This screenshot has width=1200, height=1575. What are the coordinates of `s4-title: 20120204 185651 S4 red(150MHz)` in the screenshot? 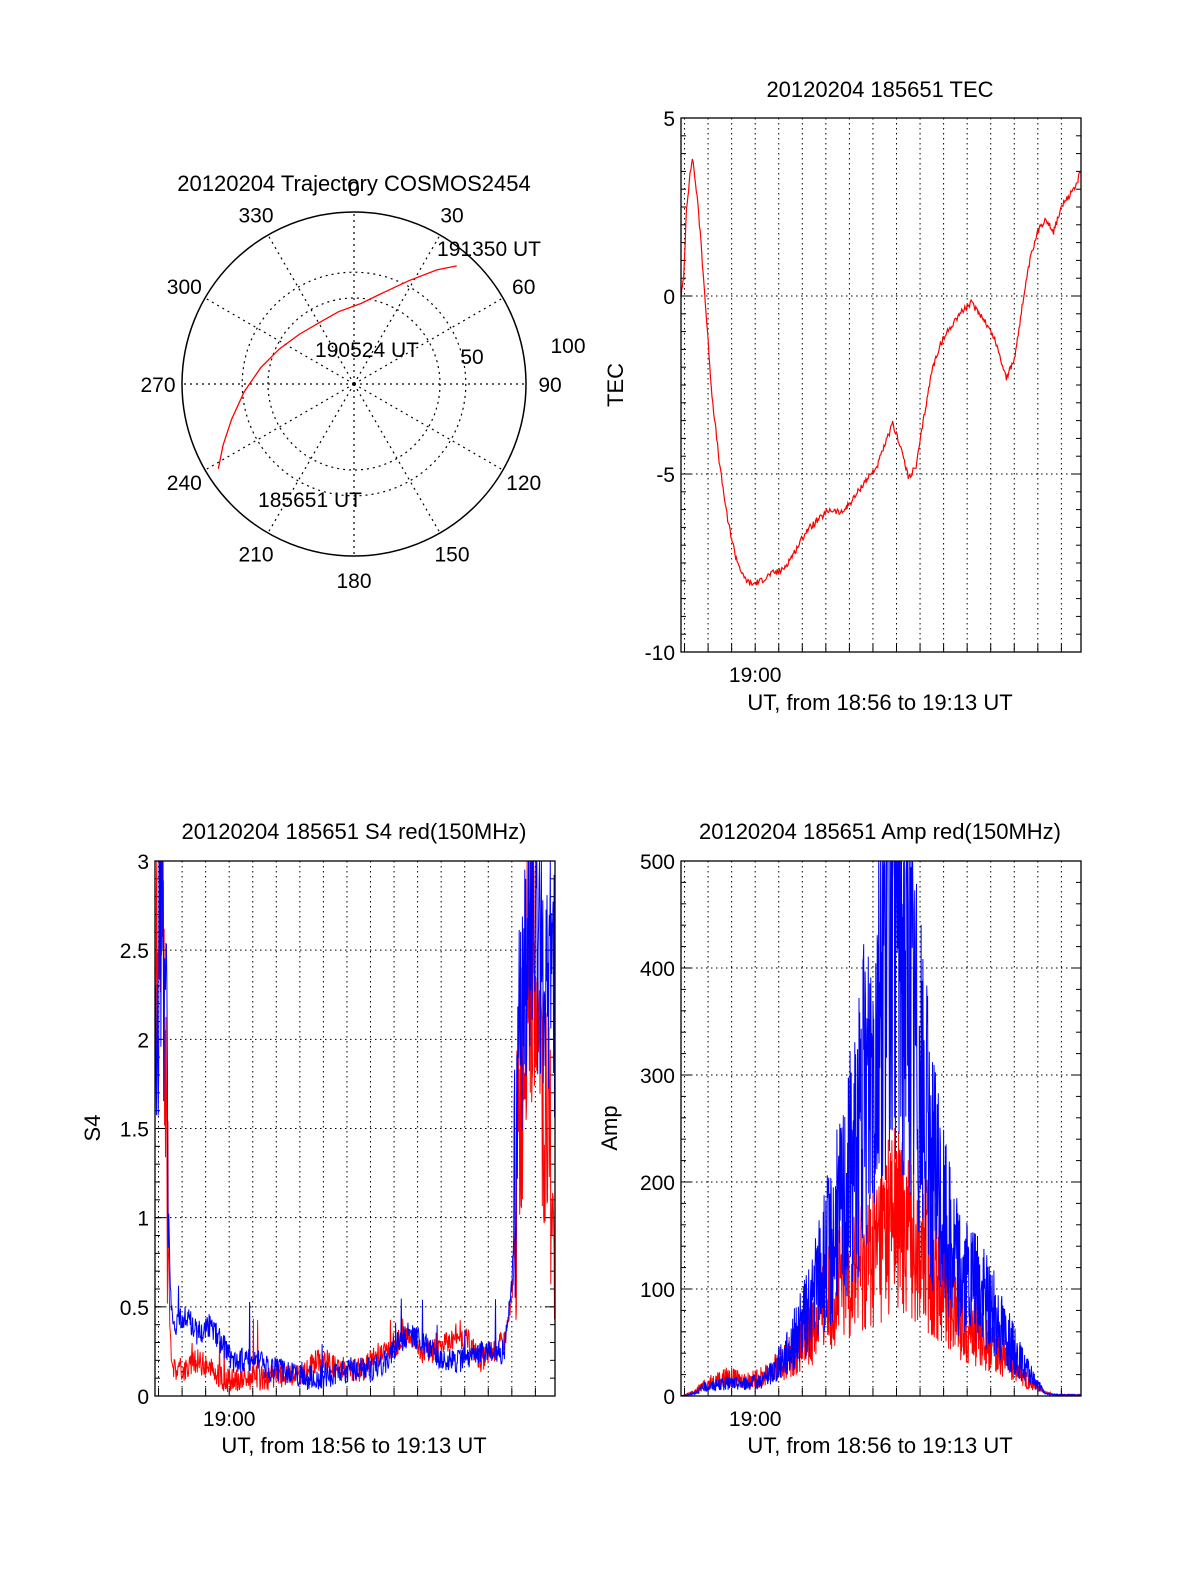 It's located at (354, 831).